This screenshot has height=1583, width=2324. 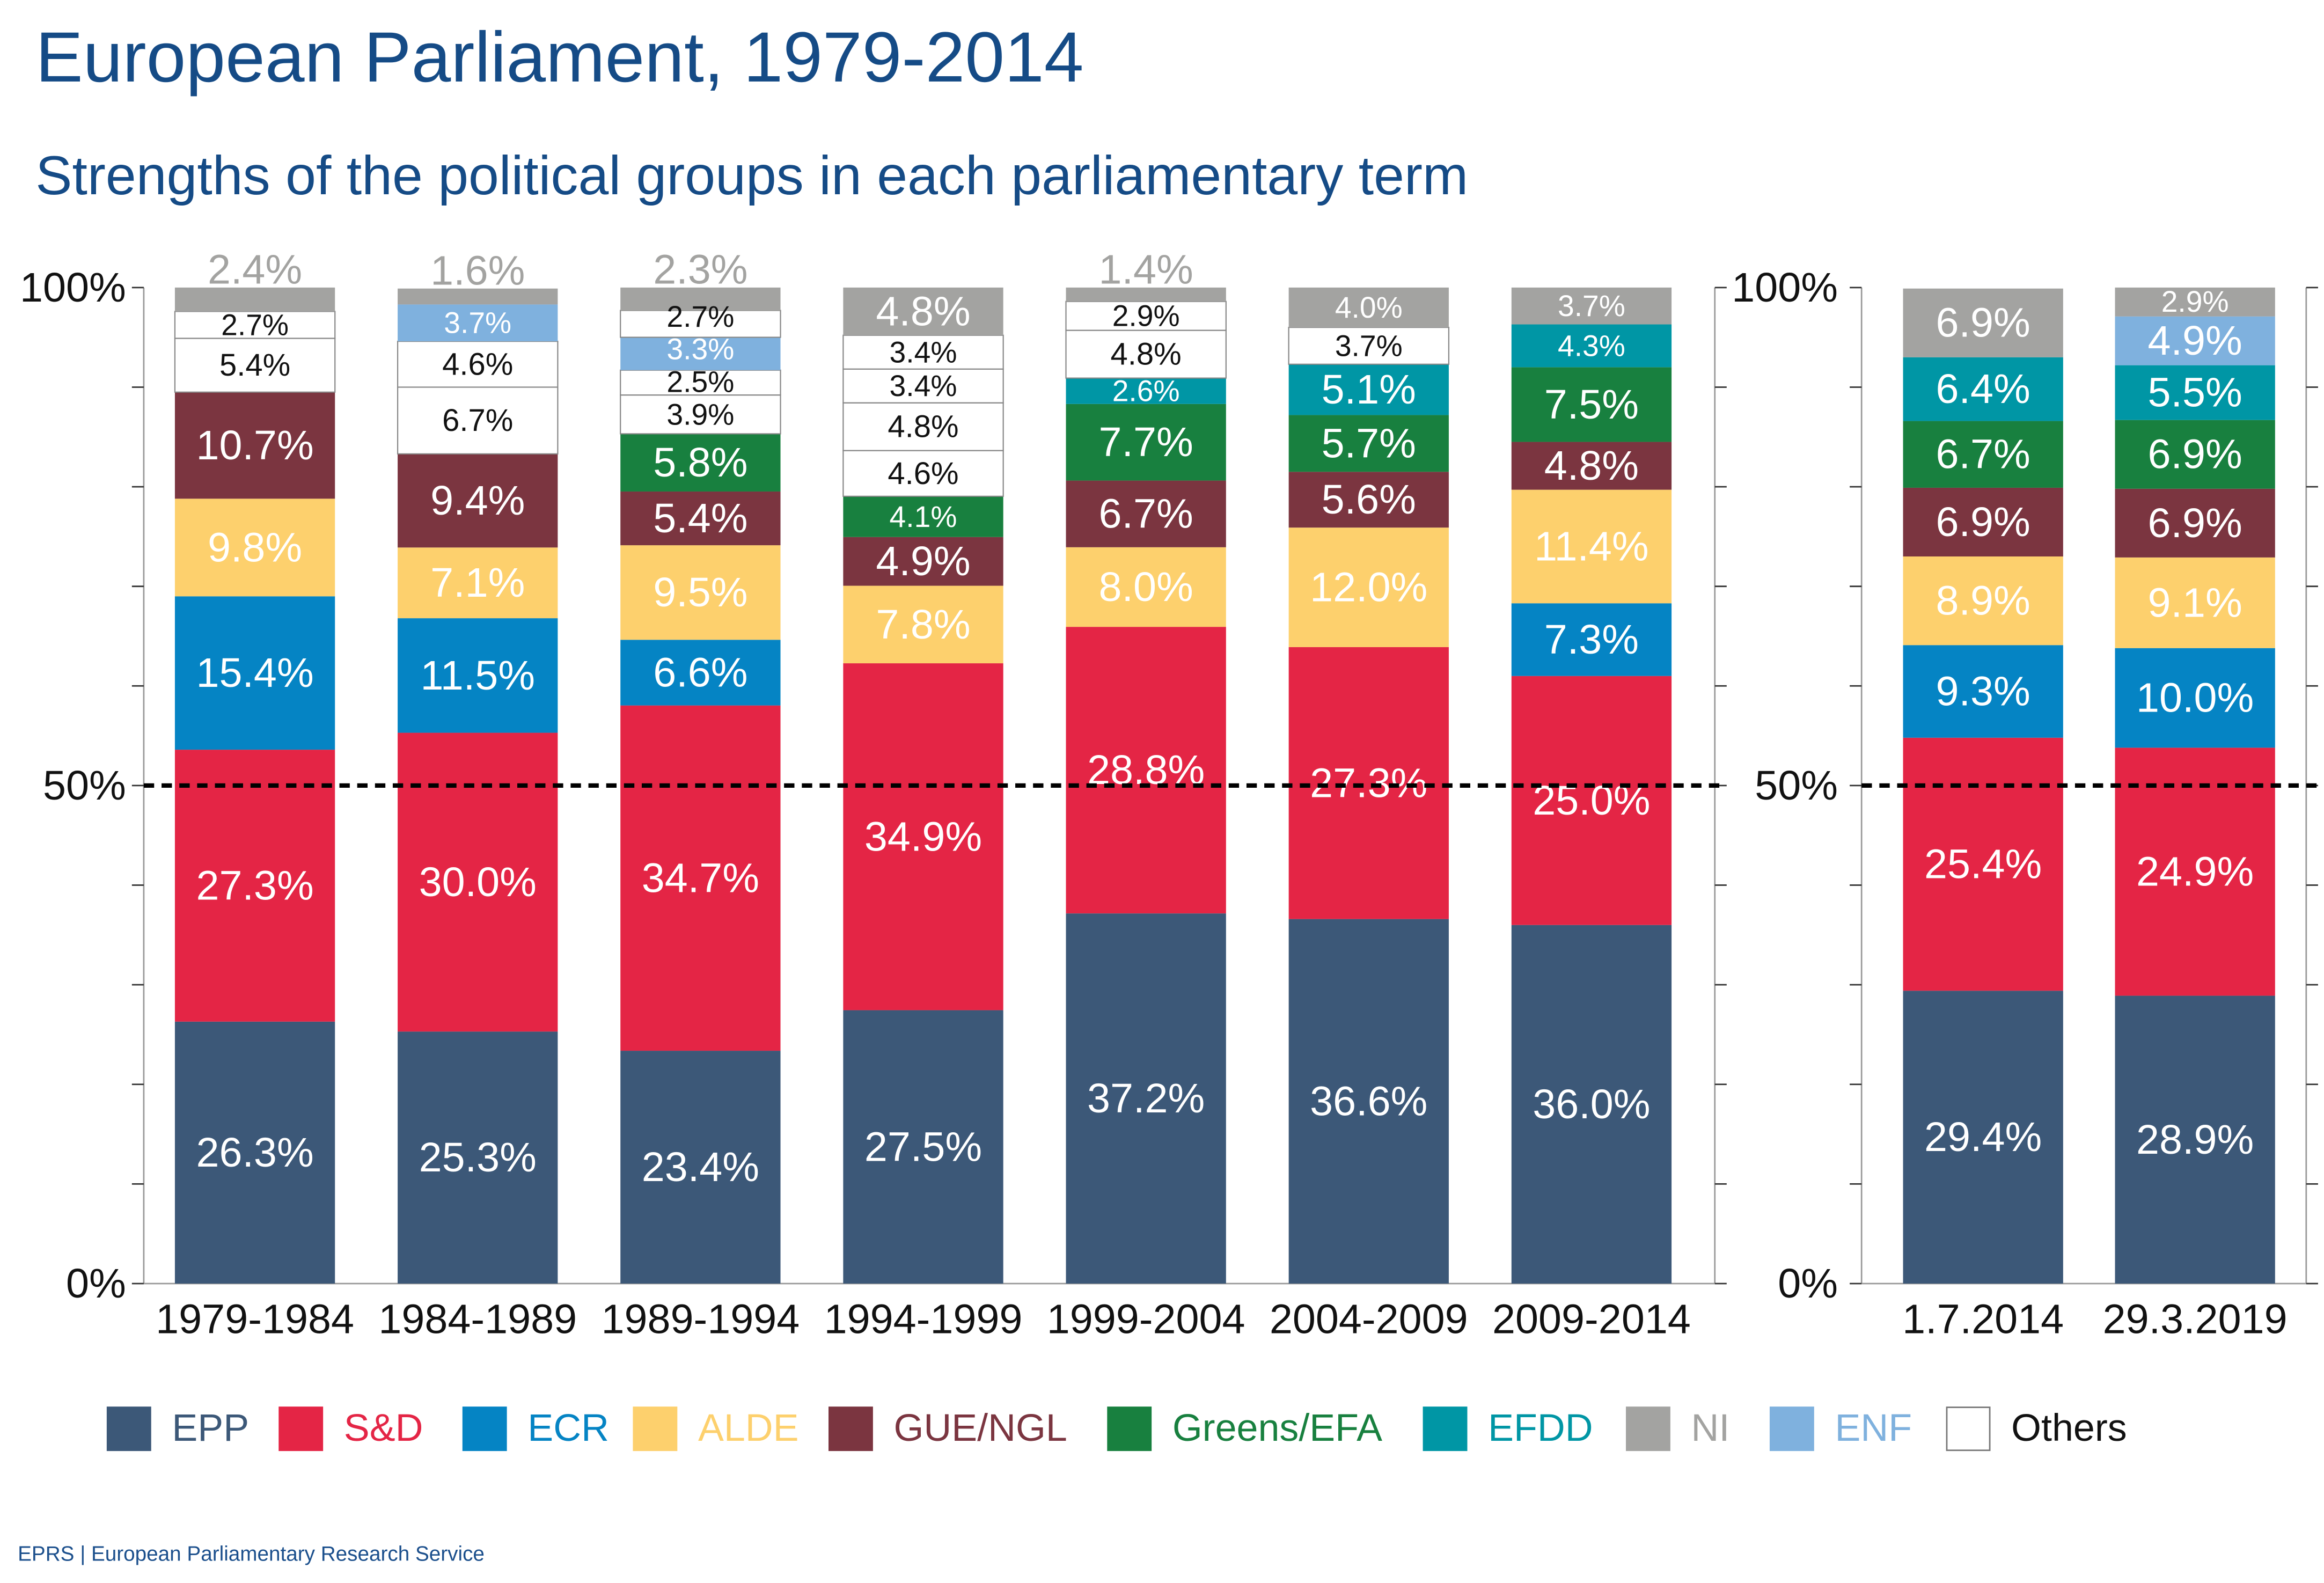 I want to click on x-tick-label: 29.3.2019, so click(x=2195, y=1319).